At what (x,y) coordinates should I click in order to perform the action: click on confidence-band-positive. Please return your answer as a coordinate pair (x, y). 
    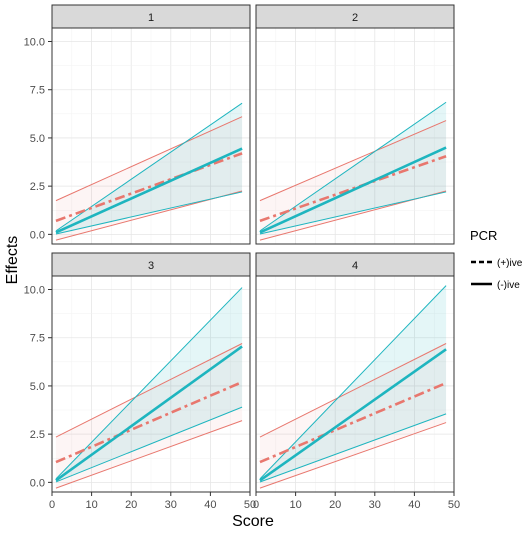
    Looking at the image, I should click on (149, 178).